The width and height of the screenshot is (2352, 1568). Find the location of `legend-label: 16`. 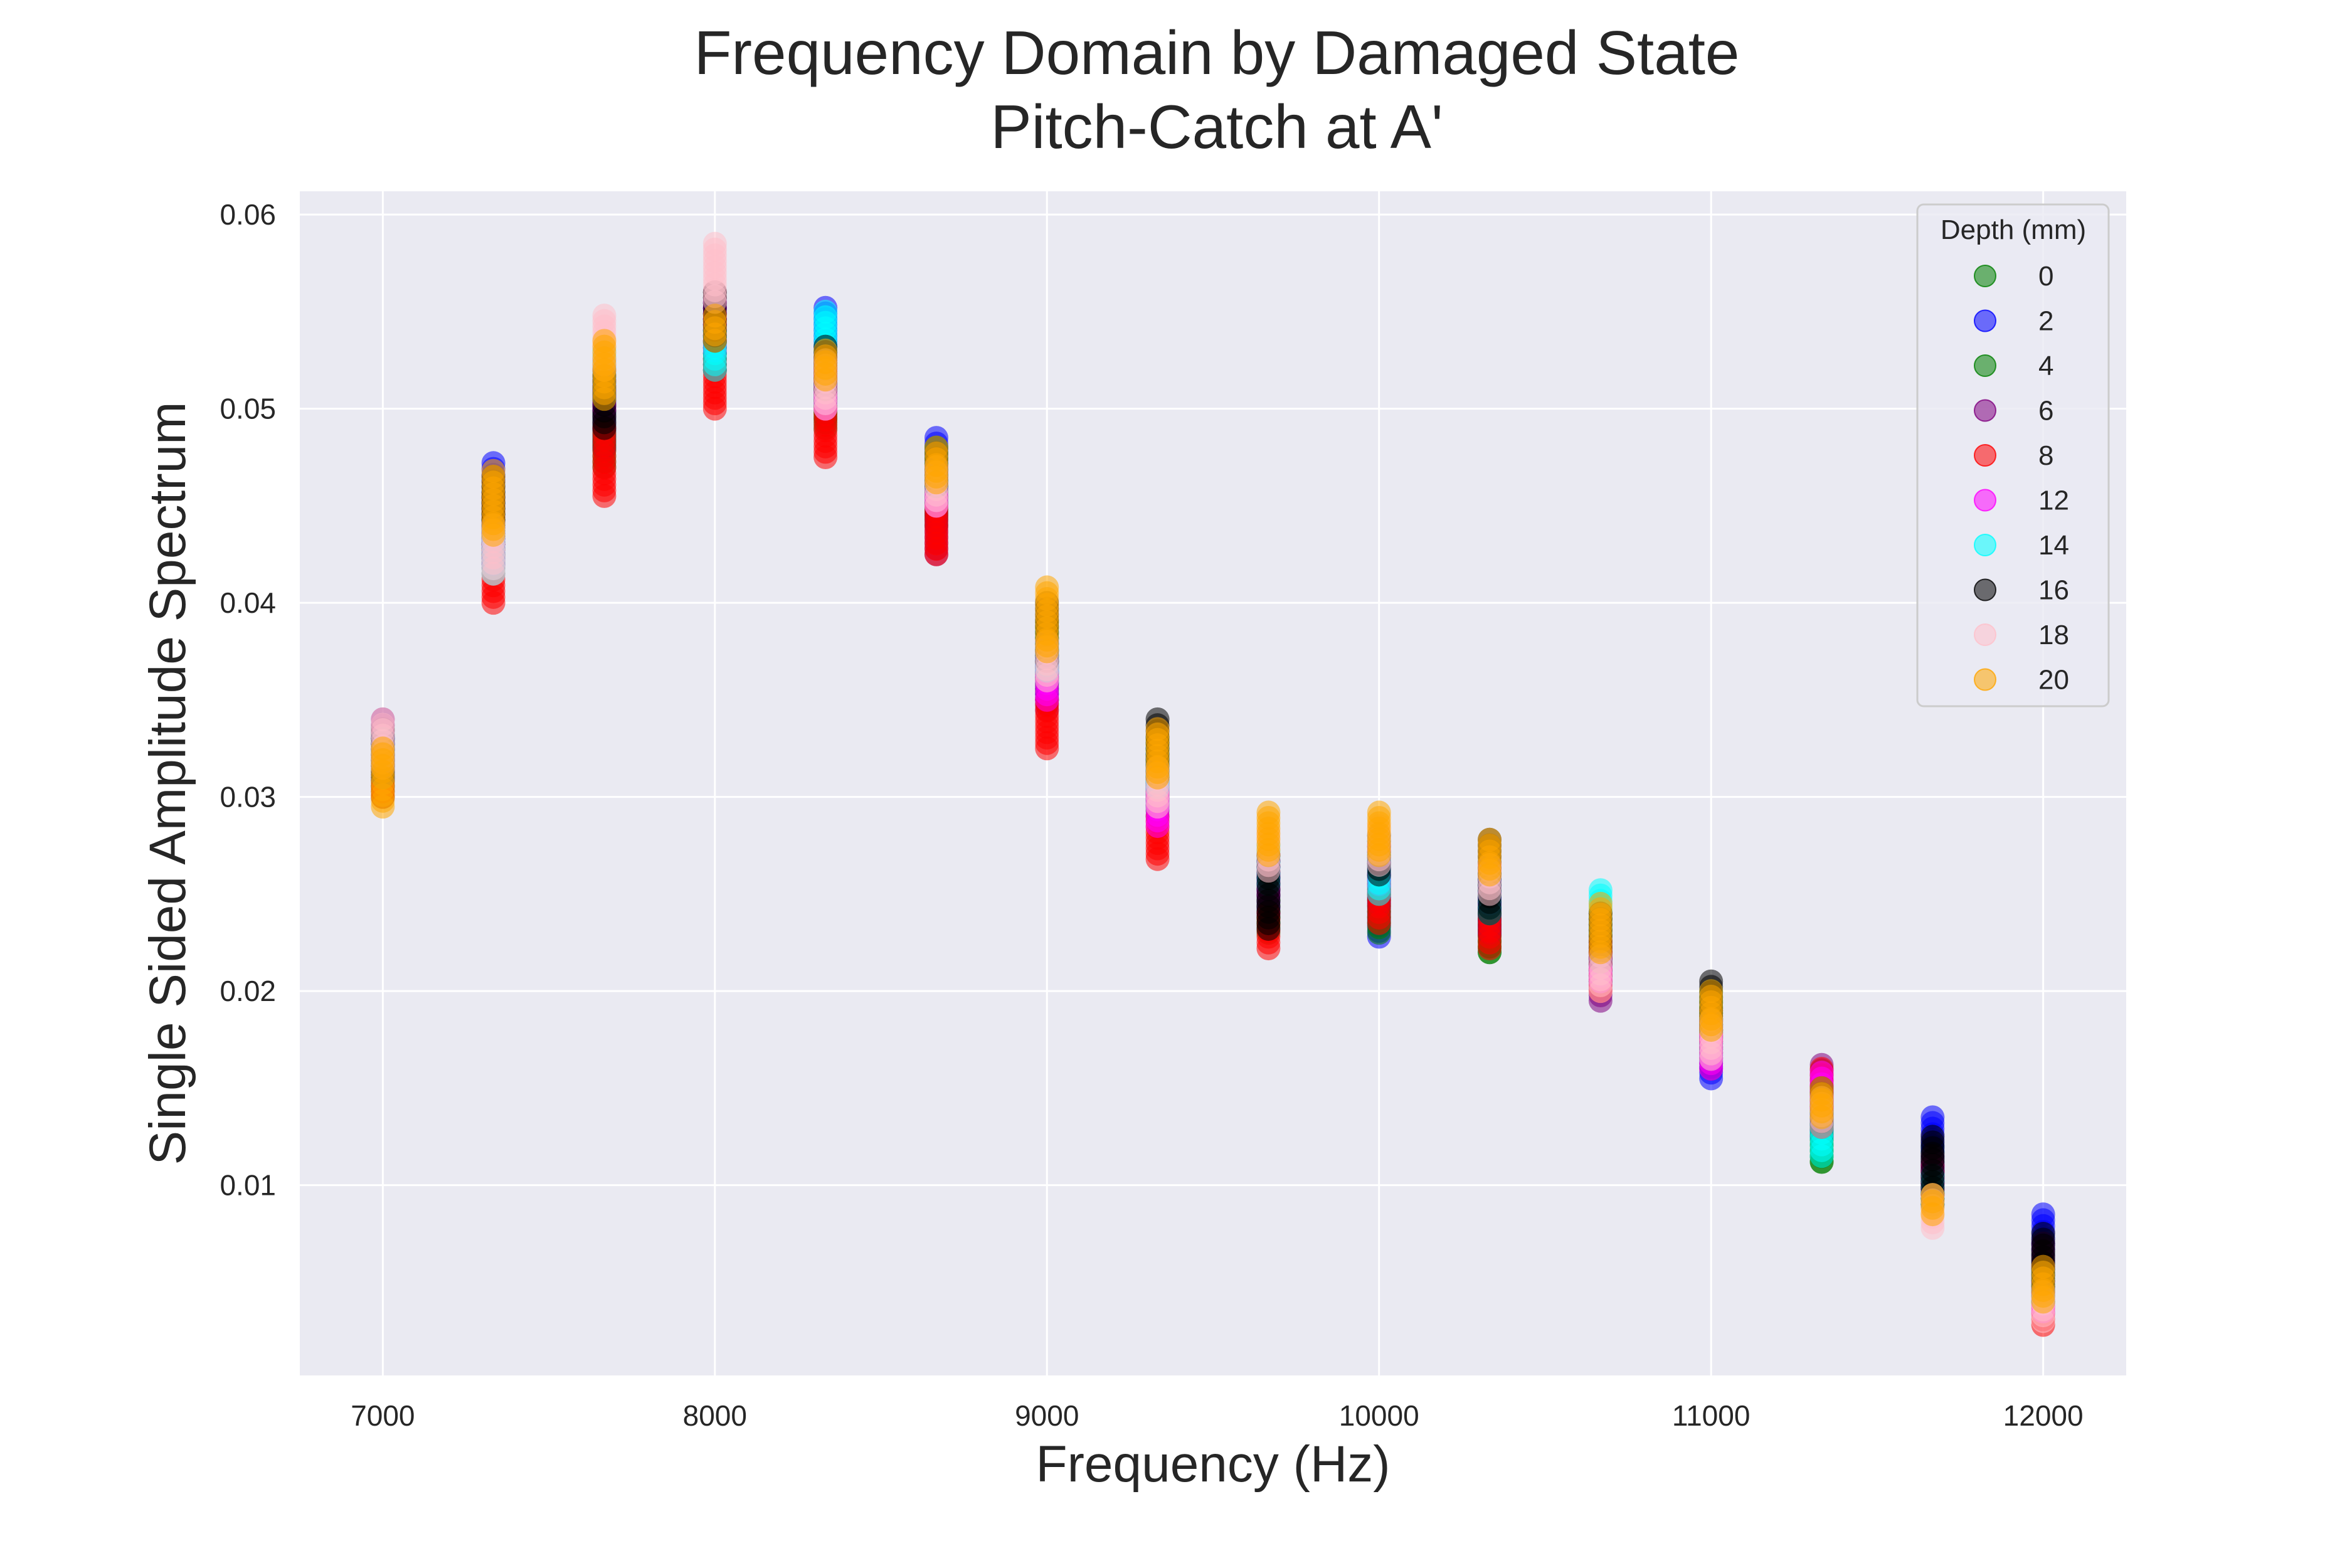

legend-label: 16 is located at coordinates (2053, 590).